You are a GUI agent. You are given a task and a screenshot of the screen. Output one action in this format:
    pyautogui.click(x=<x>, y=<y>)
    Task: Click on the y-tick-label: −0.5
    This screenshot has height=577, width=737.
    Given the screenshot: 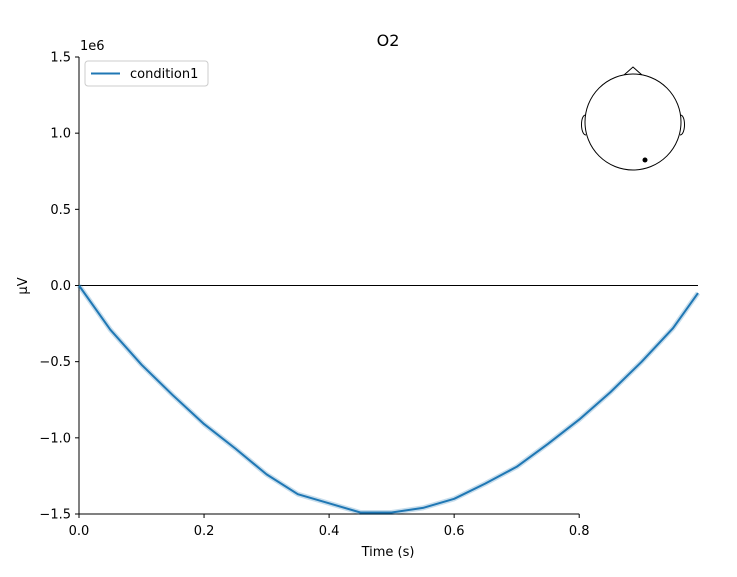 What is the action you would take?
    pyautogui.click(x=55, y=362)
    